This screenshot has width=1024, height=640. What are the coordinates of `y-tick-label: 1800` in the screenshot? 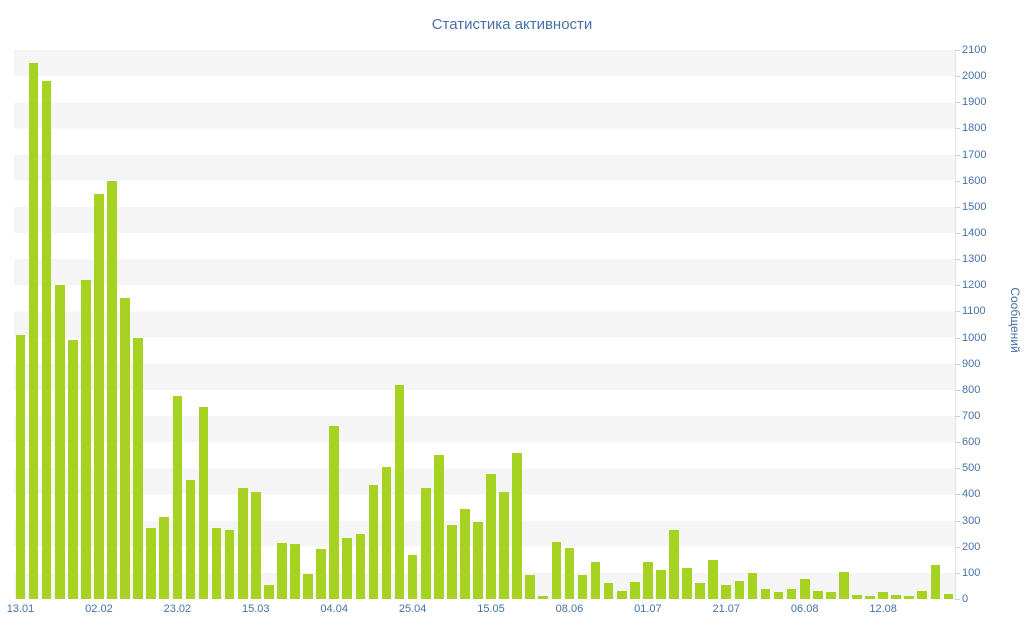 It's located at (974, 128).